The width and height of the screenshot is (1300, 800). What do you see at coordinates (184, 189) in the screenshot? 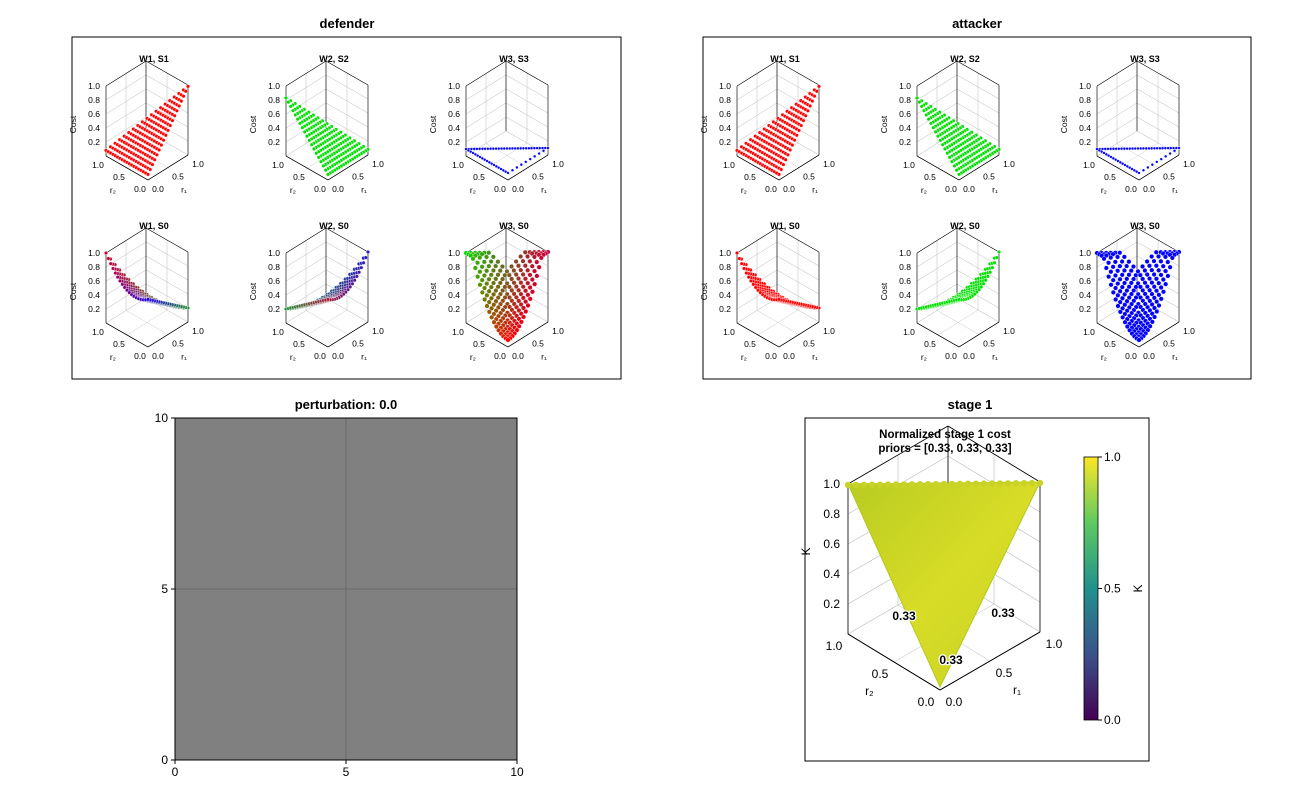
I see `r1-axis-label: r₁` at bounding box center [184, 189].